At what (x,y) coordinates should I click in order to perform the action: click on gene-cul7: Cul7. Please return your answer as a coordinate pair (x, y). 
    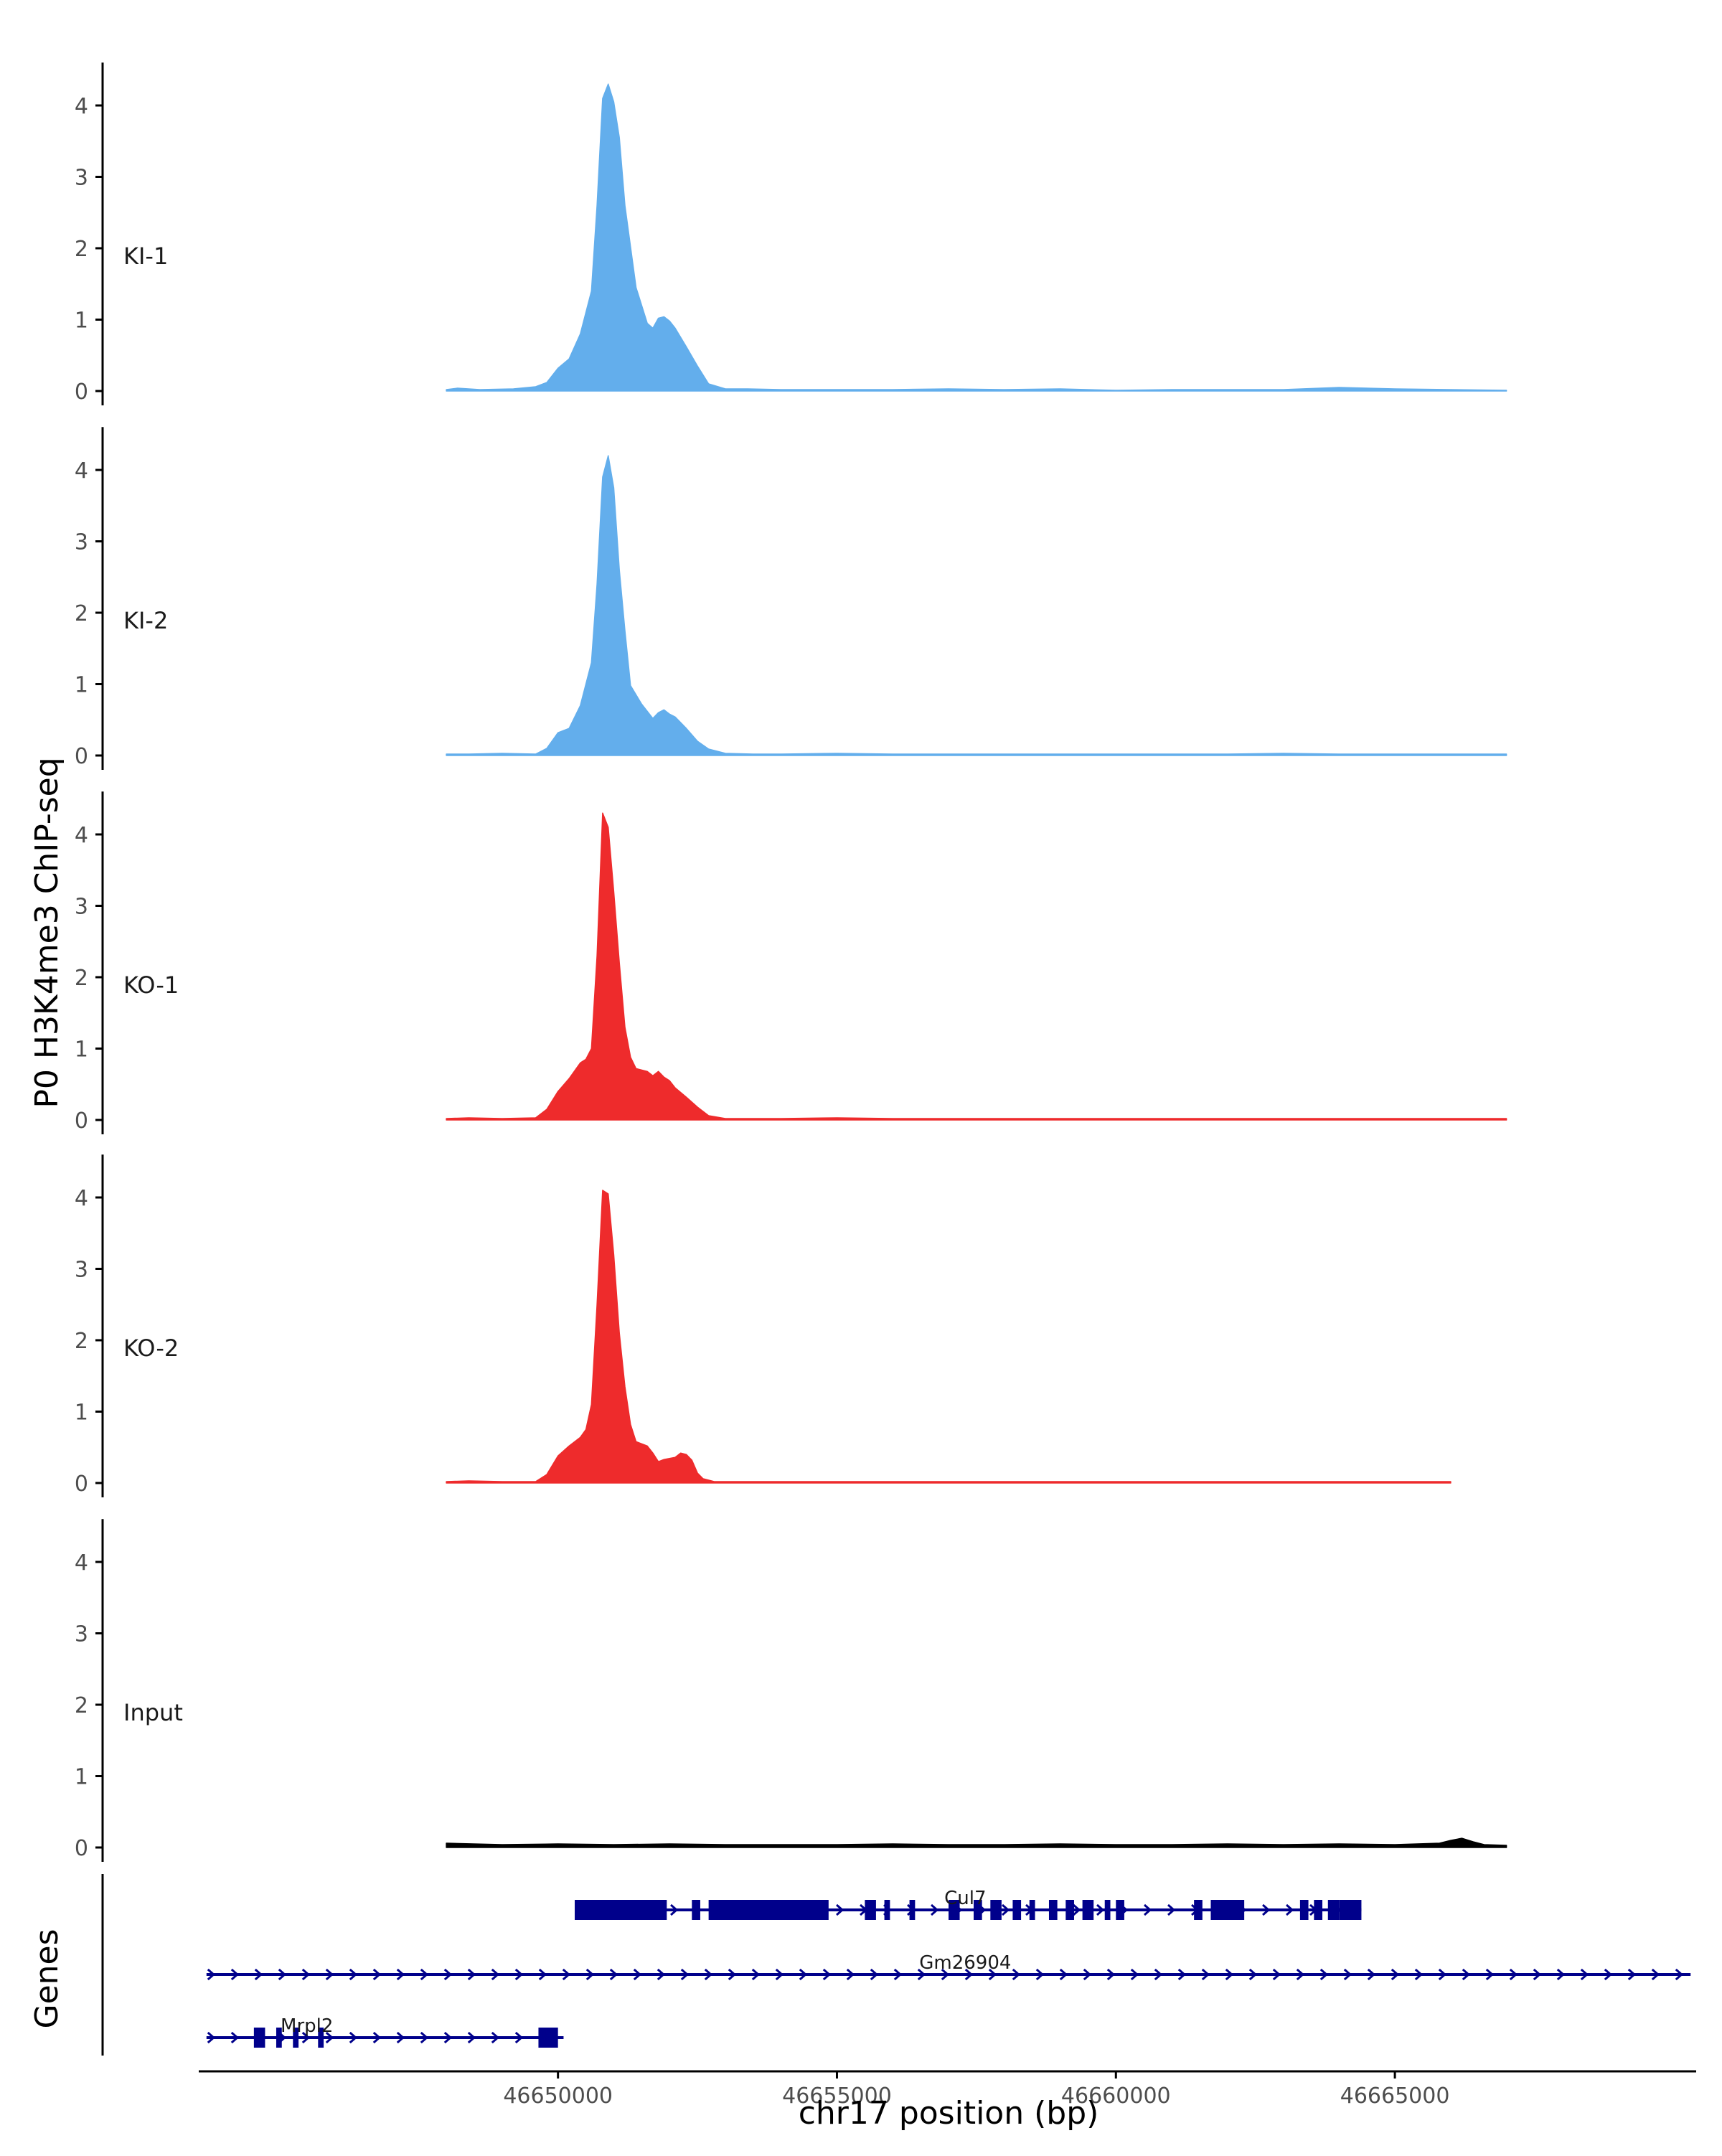
    Looking at the image, I should click on (968, 1904).